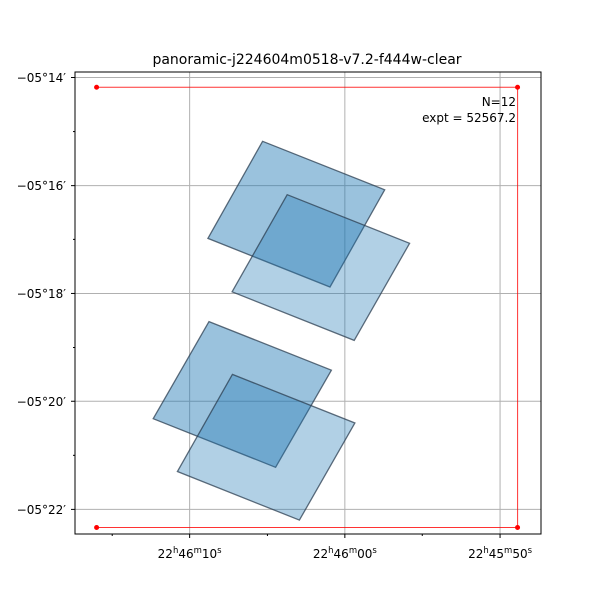 Image resolution: width=600 pixels, height=600 pixels. What do you see at coordinates (345, 553) in the screenshot?
I see `x-tick-label: 22h46m00s` at bounding box center [345, 553].